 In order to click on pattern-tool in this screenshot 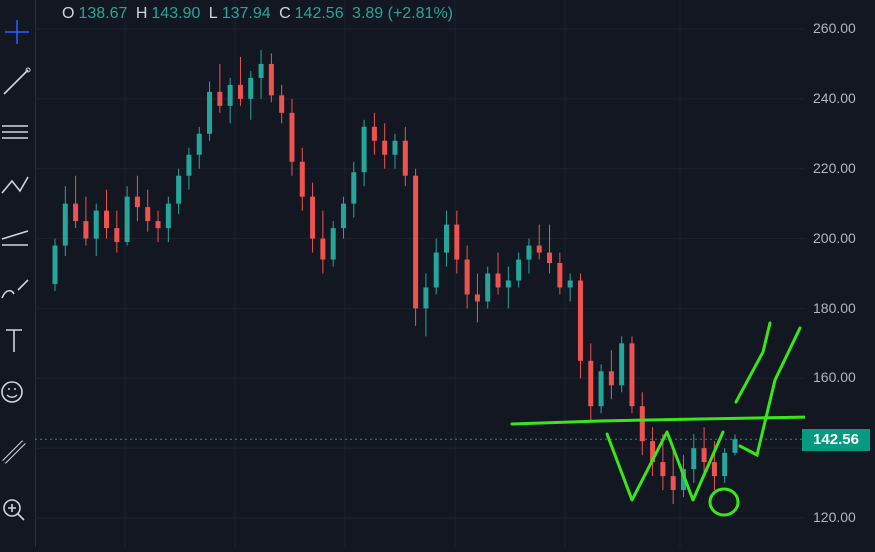, I will do `click(17, 185)`.